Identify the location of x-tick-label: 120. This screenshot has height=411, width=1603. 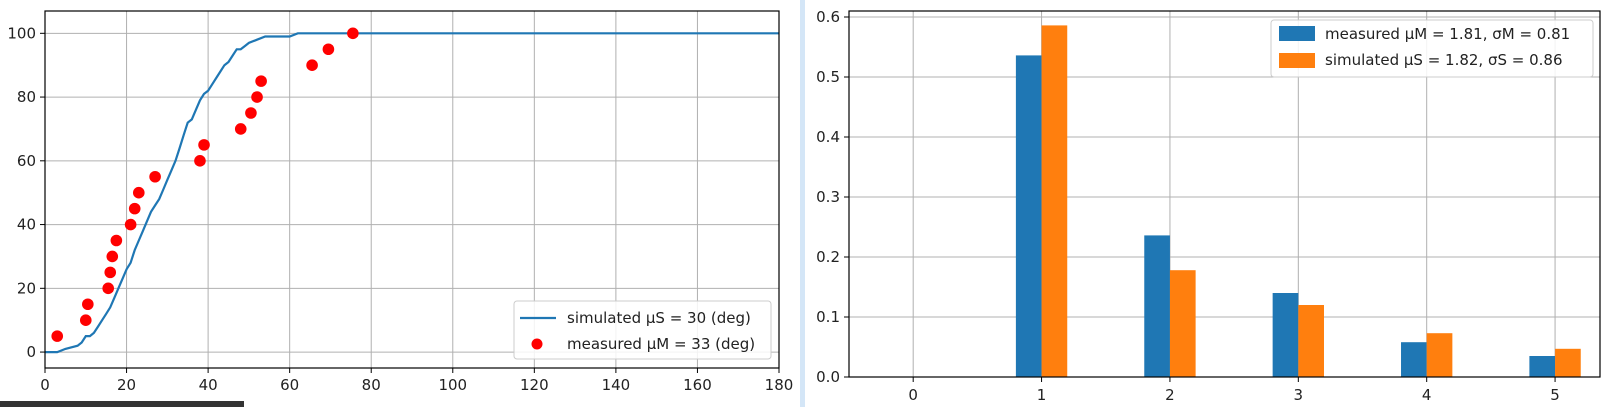
(534, 385).